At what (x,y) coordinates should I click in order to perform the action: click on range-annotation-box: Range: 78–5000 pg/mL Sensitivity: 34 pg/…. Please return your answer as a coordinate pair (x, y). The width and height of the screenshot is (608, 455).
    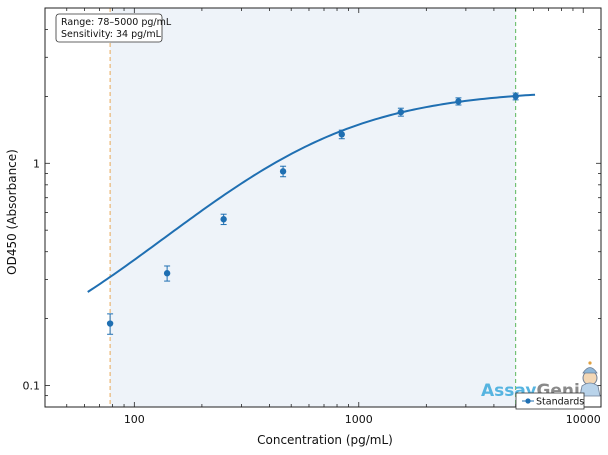
    Looking at the image, I should click on (113, 28).